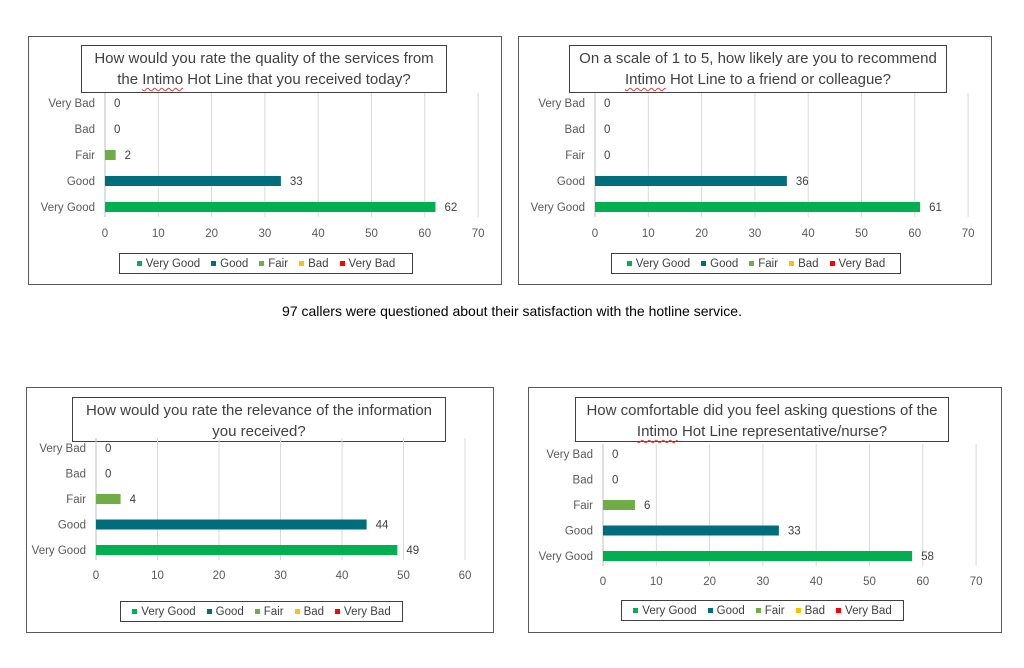 Image resolution: width=1024 pixels, height=668 pixels. I want to click on x-tick-label: 10, so click(648, 234).